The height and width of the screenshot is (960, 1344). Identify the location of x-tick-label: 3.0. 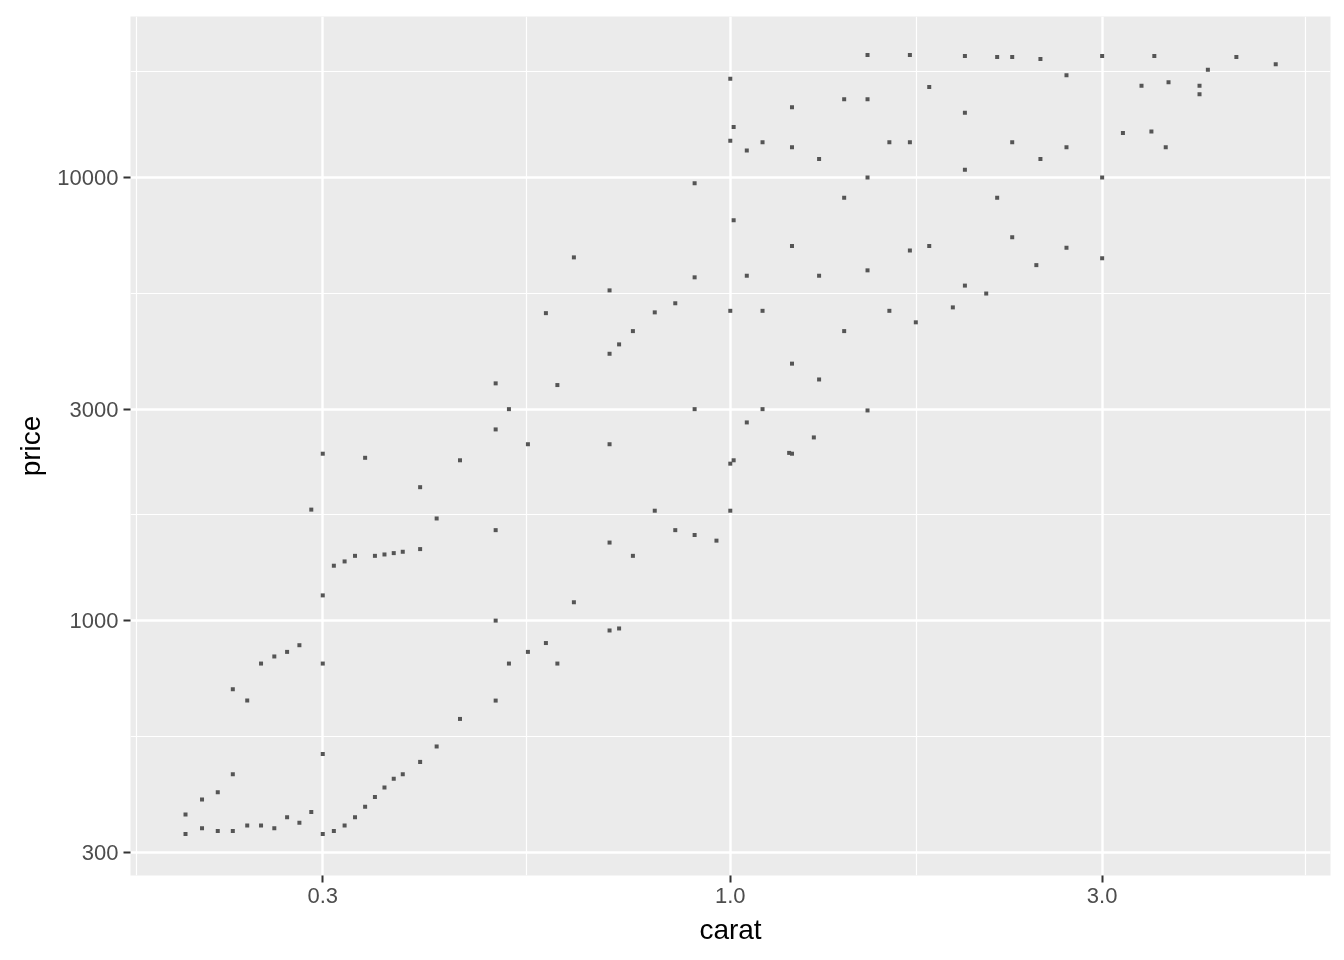
(1102, 895).